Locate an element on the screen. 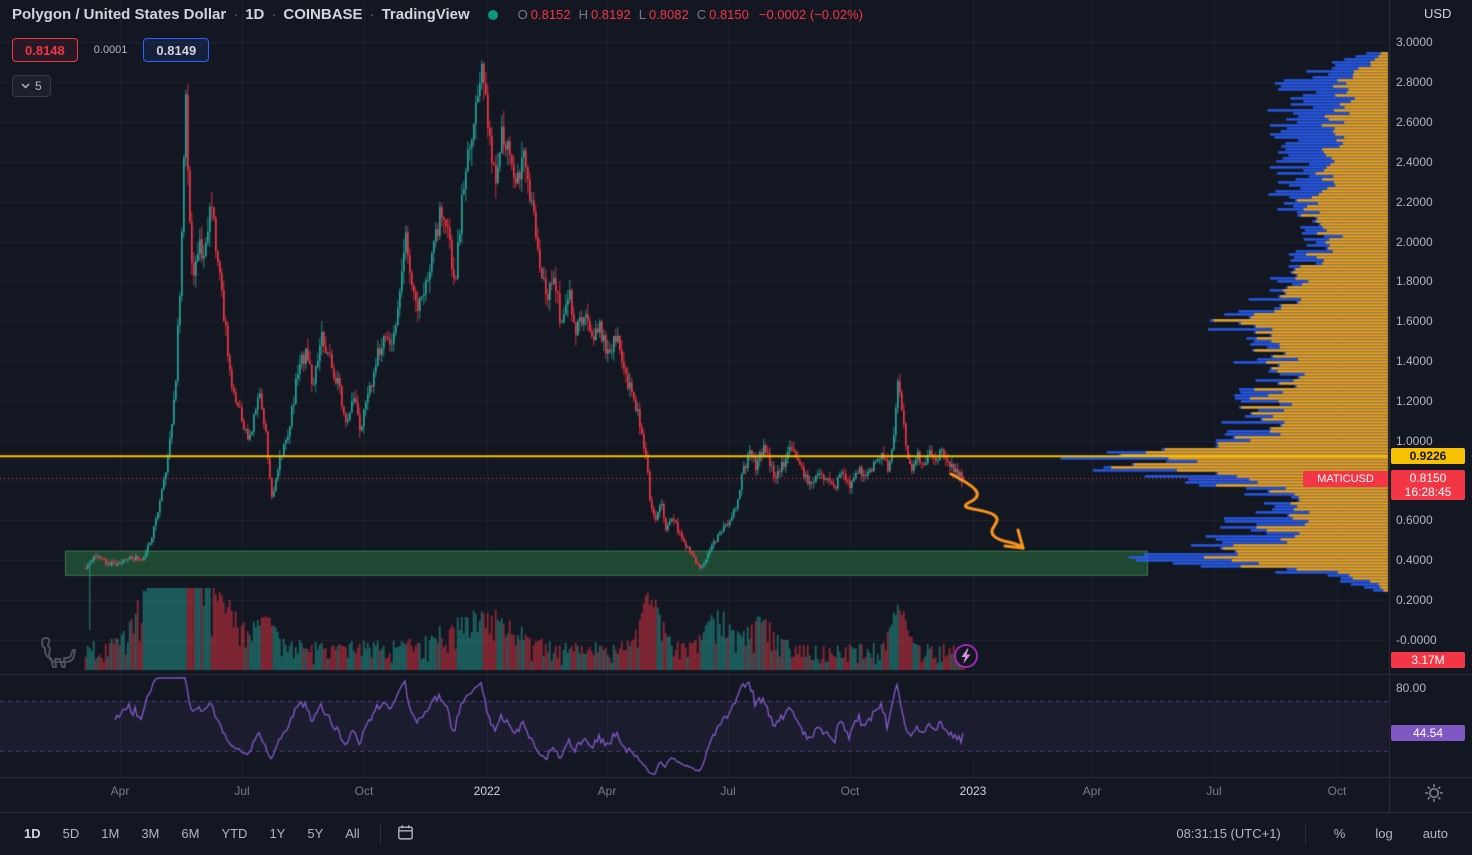 The width and height of the screenshot is (1472, 855). time-axis-label: 2023 is located at coordinates (973, 791).